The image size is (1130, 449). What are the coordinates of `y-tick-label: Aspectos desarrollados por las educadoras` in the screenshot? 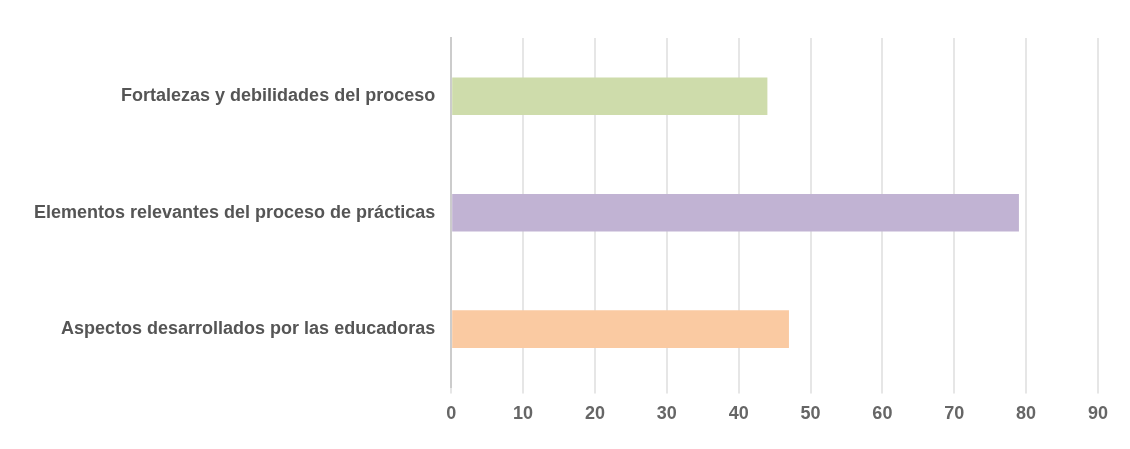 It's located at (248, 328).